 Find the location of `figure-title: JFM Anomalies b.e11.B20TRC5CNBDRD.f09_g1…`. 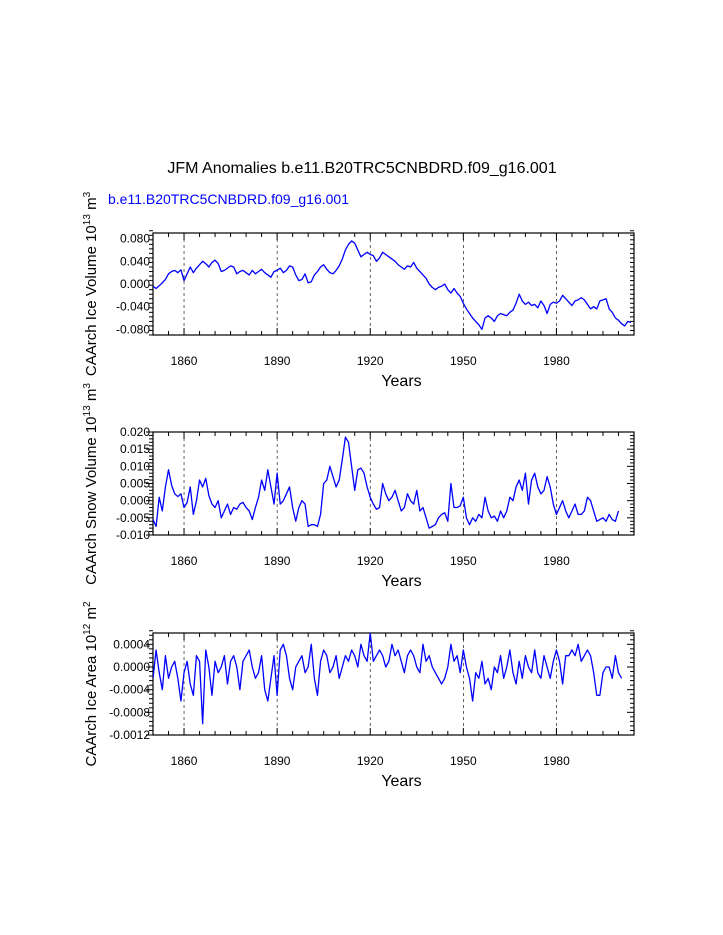

figure-title: JFM Anomalies b.e11.B20TRC5CNBDRD.f09_g1… is located at coordinates (361, 168).